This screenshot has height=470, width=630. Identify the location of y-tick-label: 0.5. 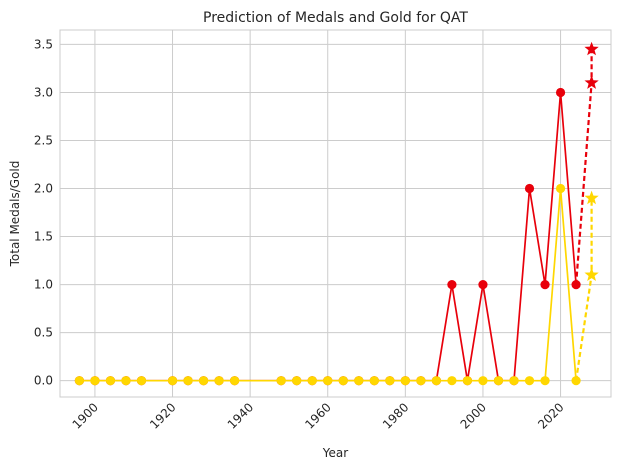
(43, 333).